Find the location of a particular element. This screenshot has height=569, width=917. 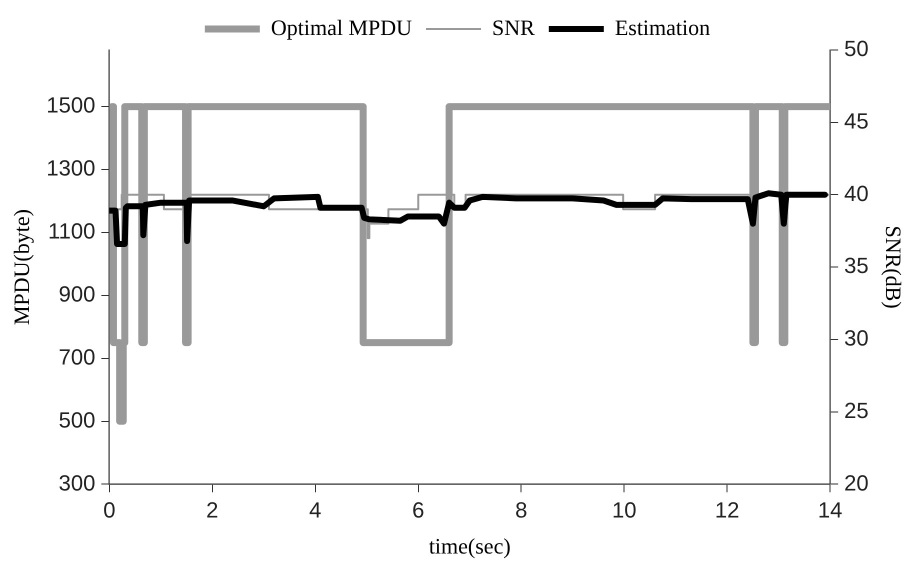

y2-tick-label: 50 is located at coordinates (856, 49).